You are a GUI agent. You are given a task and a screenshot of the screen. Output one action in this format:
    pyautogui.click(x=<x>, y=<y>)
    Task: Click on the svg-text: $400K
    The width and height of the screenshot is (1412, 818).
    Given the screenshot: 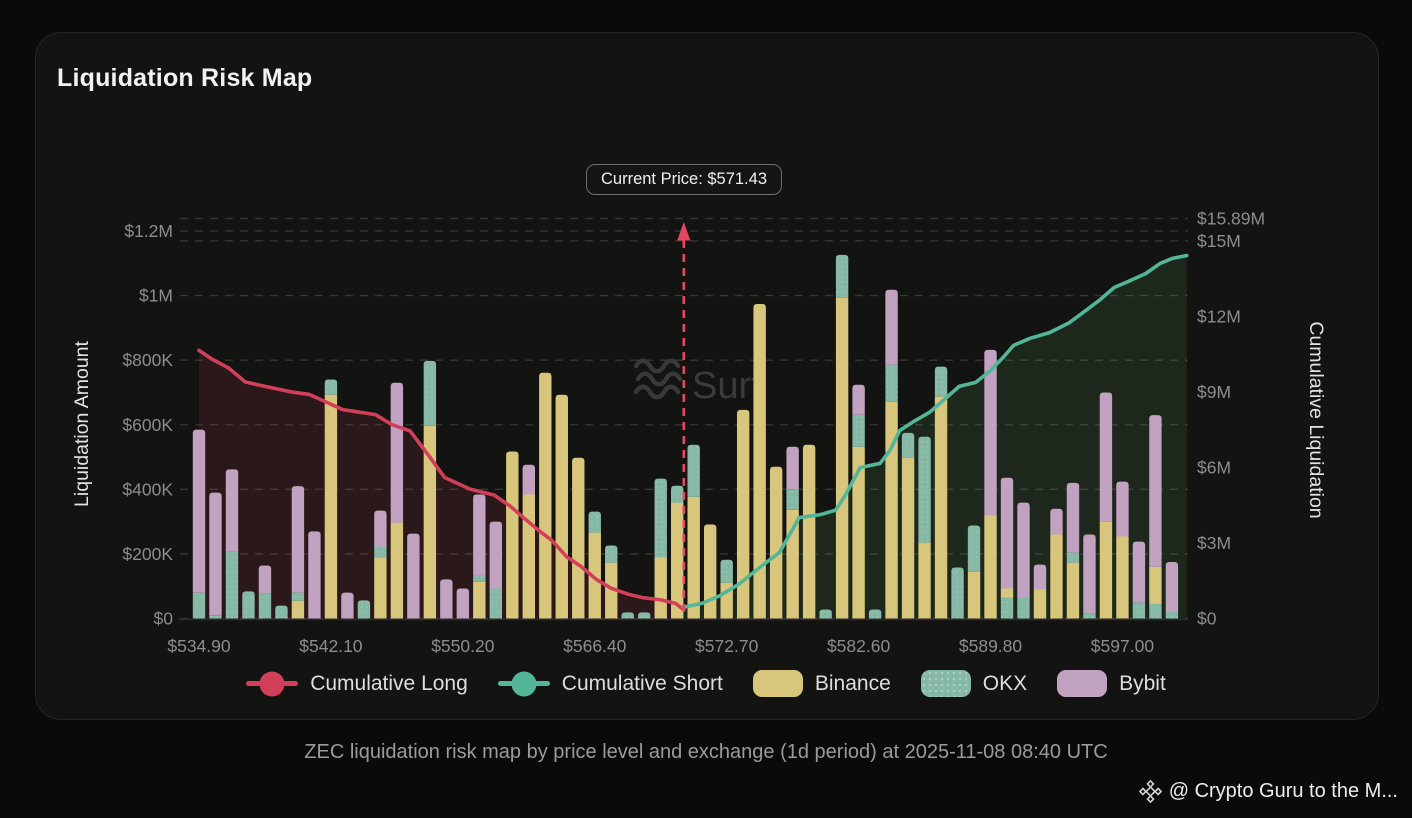 What is the action you would take?
    pyautogui.click(x=147, y=489)
    